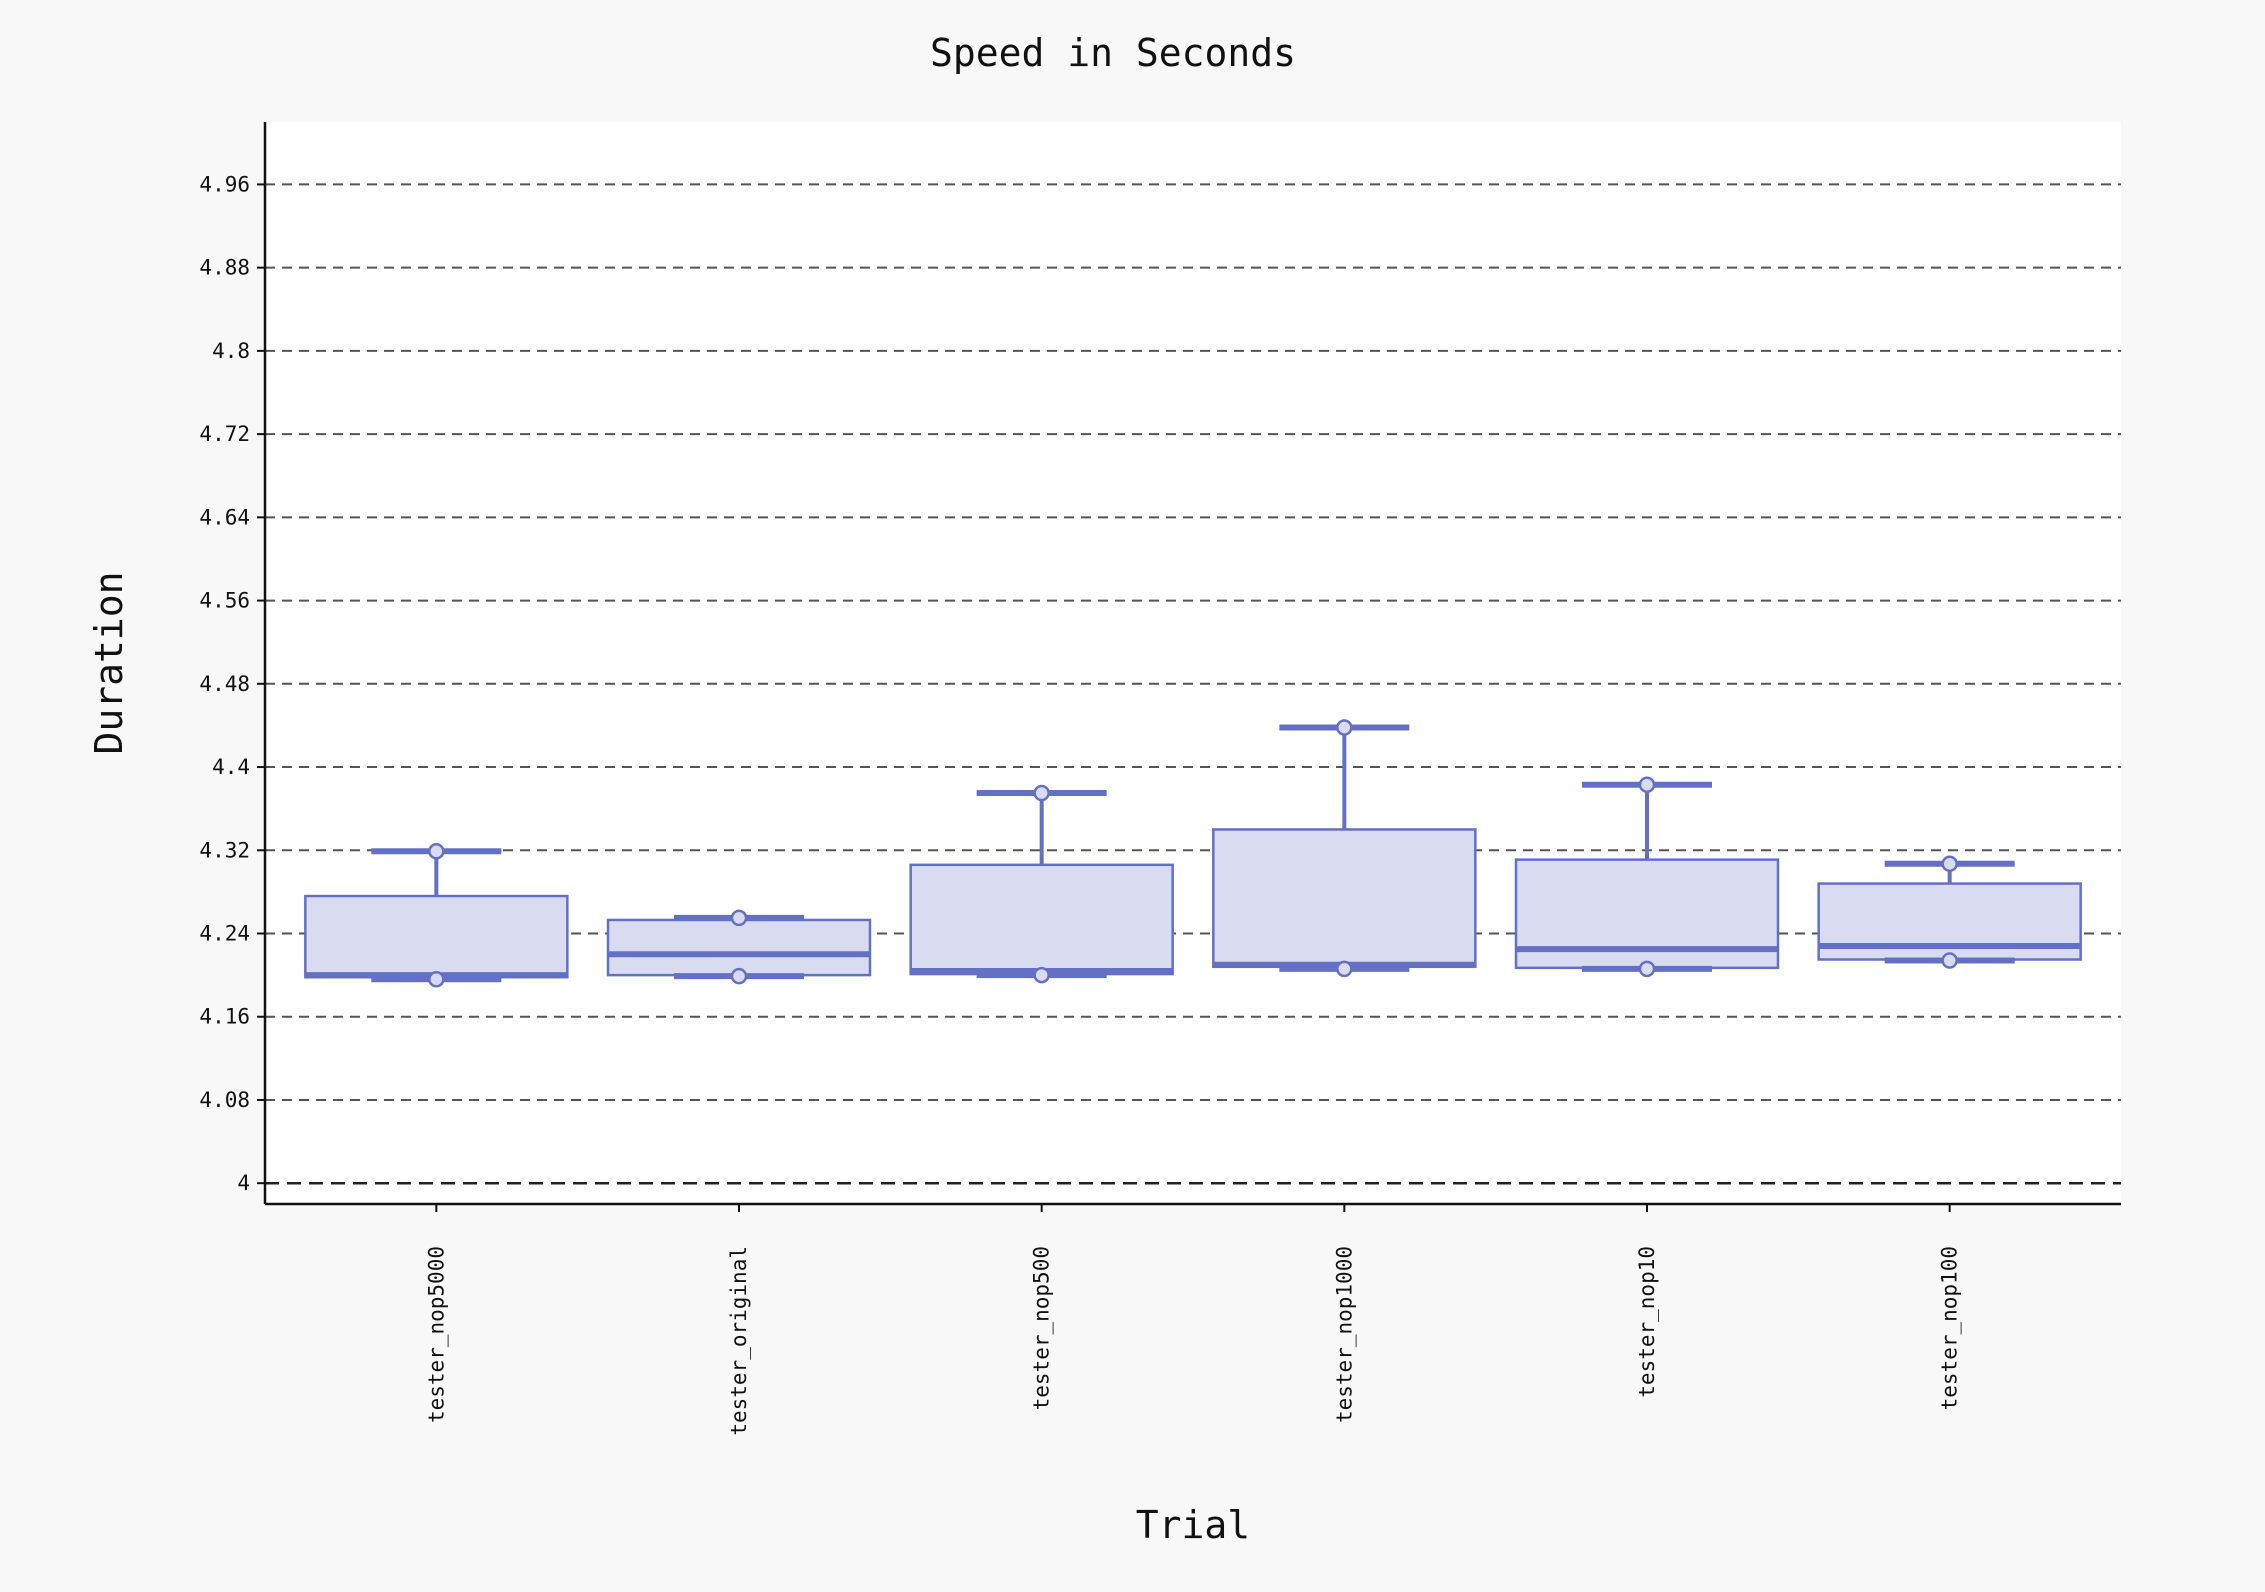 Image resolution: width=2265 pixels, height=1592 pixels. I want to click on y-tick-label: 4.8, so click(231, 351).